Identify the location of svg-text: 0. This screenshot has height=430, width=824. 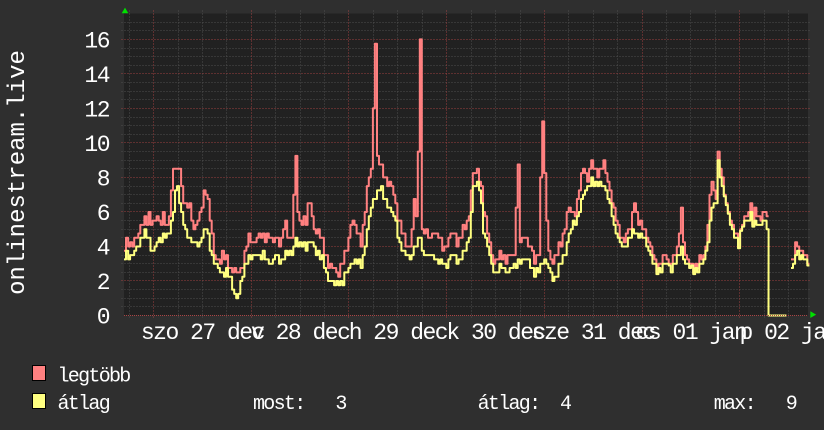
(103, 318).